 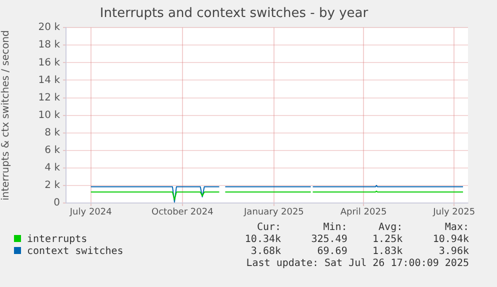 What do you see at coordinates (454, 213) in the screenshot?
I see `x-tick-label: July 2025` at bounding box center [454, 213].